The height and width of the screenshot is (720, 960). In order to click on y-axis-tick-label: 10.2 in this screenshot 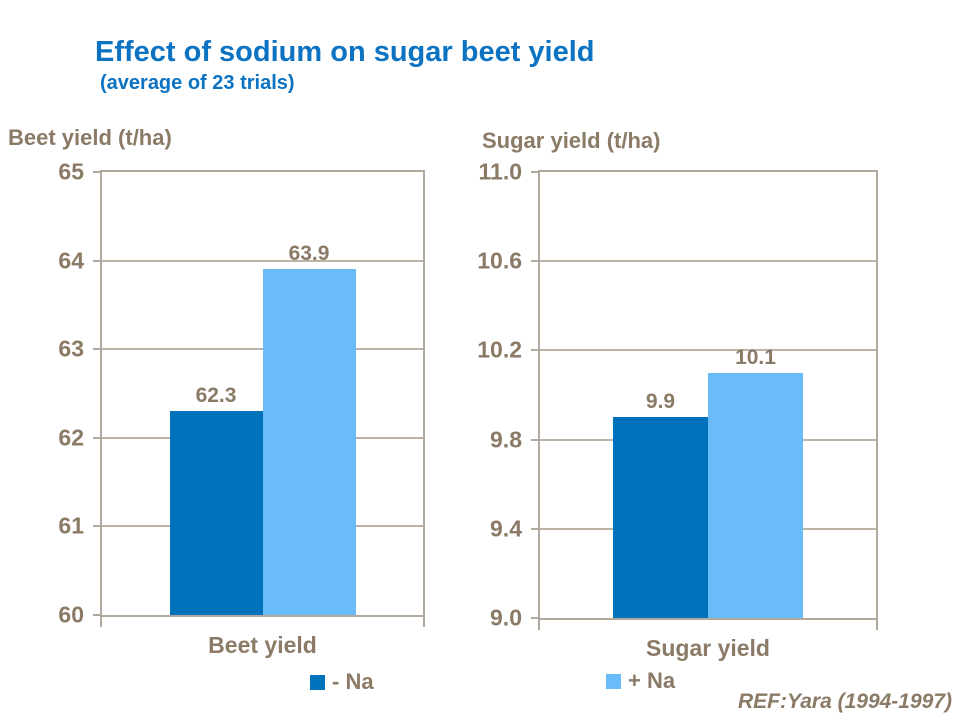, I will do `click(499, 349)`.